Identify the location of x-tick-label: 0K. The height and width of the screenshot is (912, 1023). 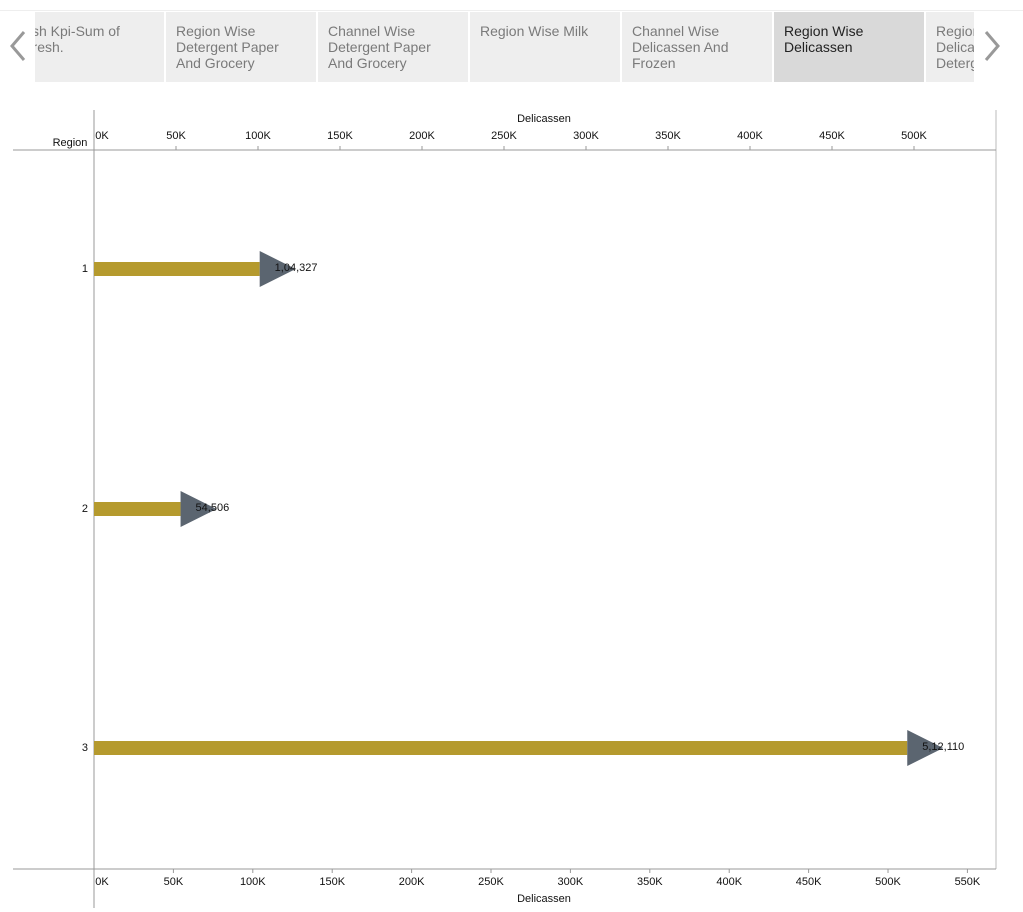
(102, 882).